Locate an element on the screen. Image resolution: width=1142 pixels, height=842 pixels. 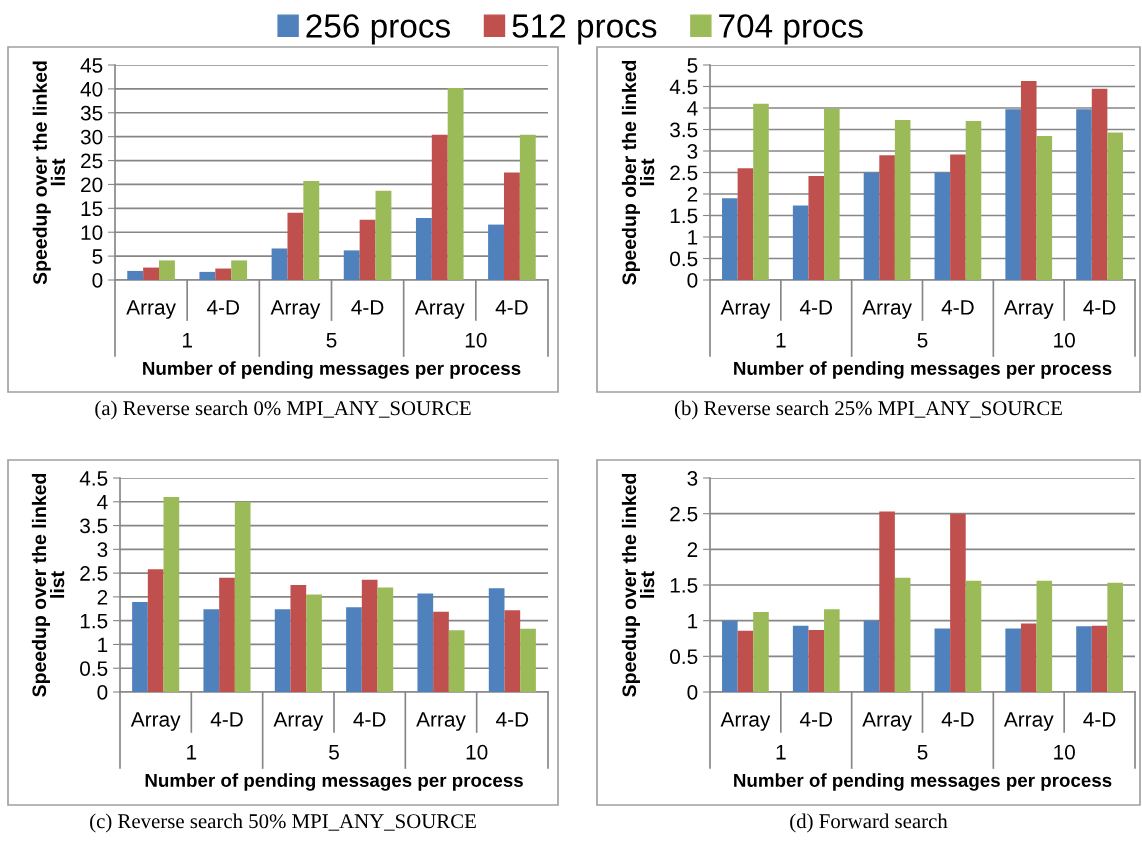
y-tick-label: 2 is located at coordinates (692, 549).